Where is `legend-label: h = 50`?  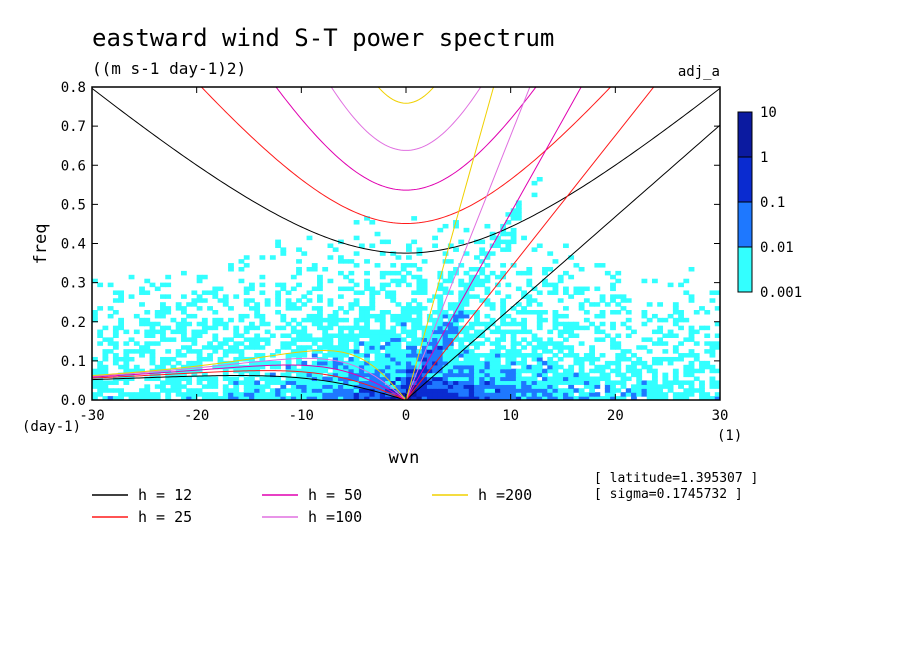 legend-label: h = 50 is located at coordinates (335, 495).